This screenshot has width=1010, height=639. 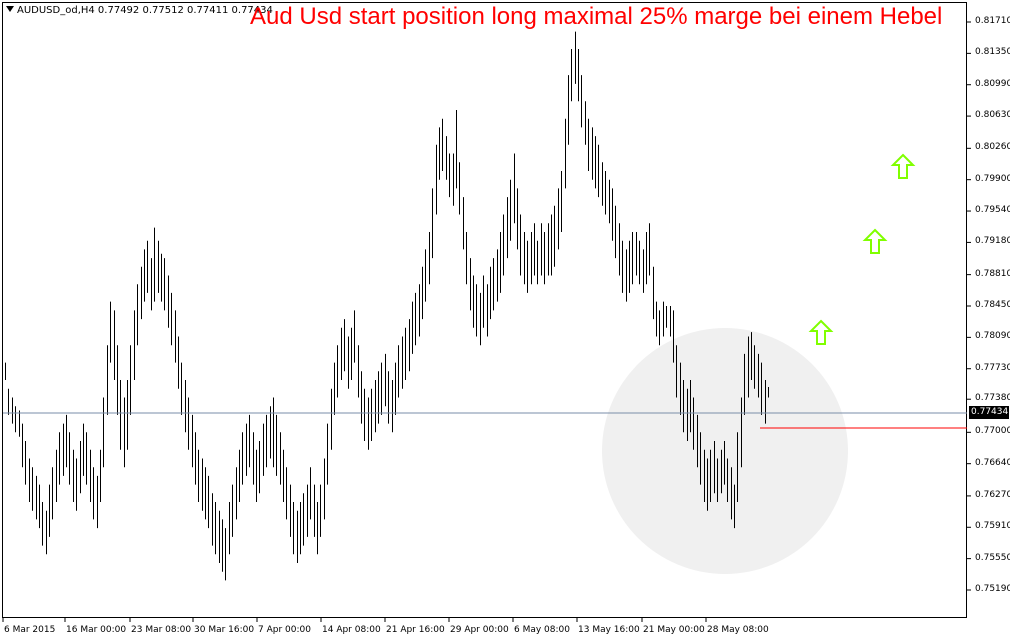 What do you see at coordinates (992, 462) in the screenshot?
I see `y-tick-label: 0.76640` at bounding box center [992, 462].